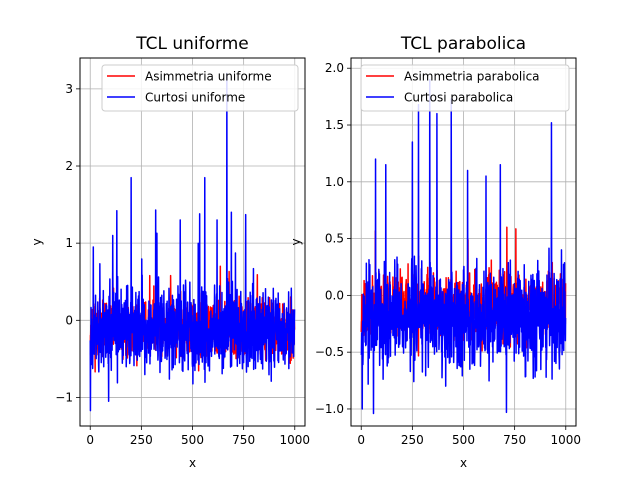  Describe the element at coordinates (334, 295) in the screenshot. I see `y-tick-label: 0.0` at that location.